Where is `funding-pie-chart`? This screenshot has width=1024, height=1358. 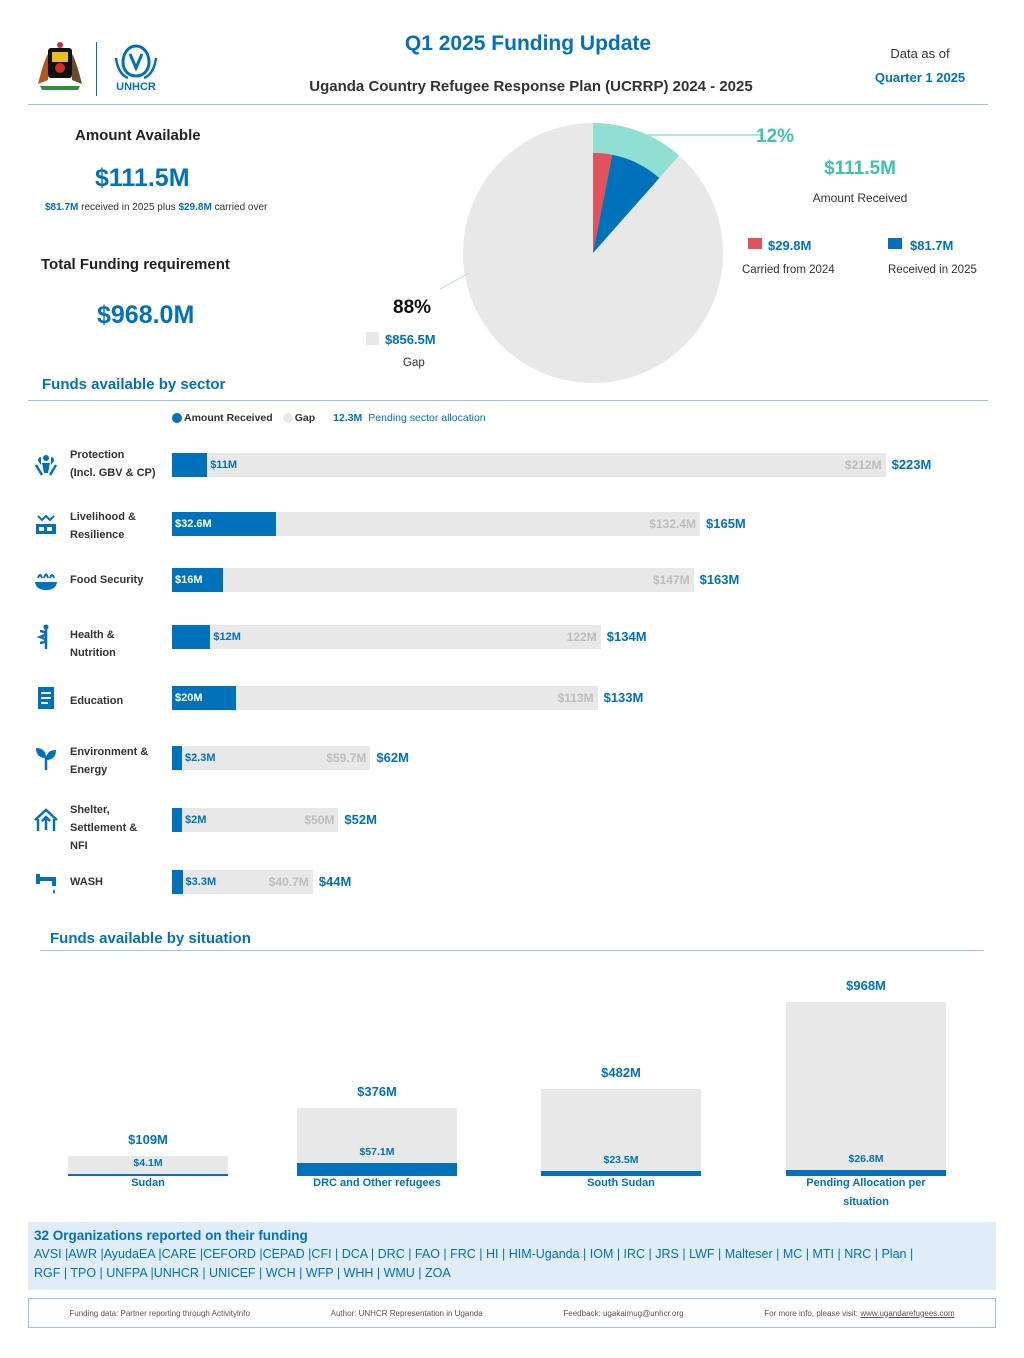
funding-pie-chart is located at coordinates (601, 253).